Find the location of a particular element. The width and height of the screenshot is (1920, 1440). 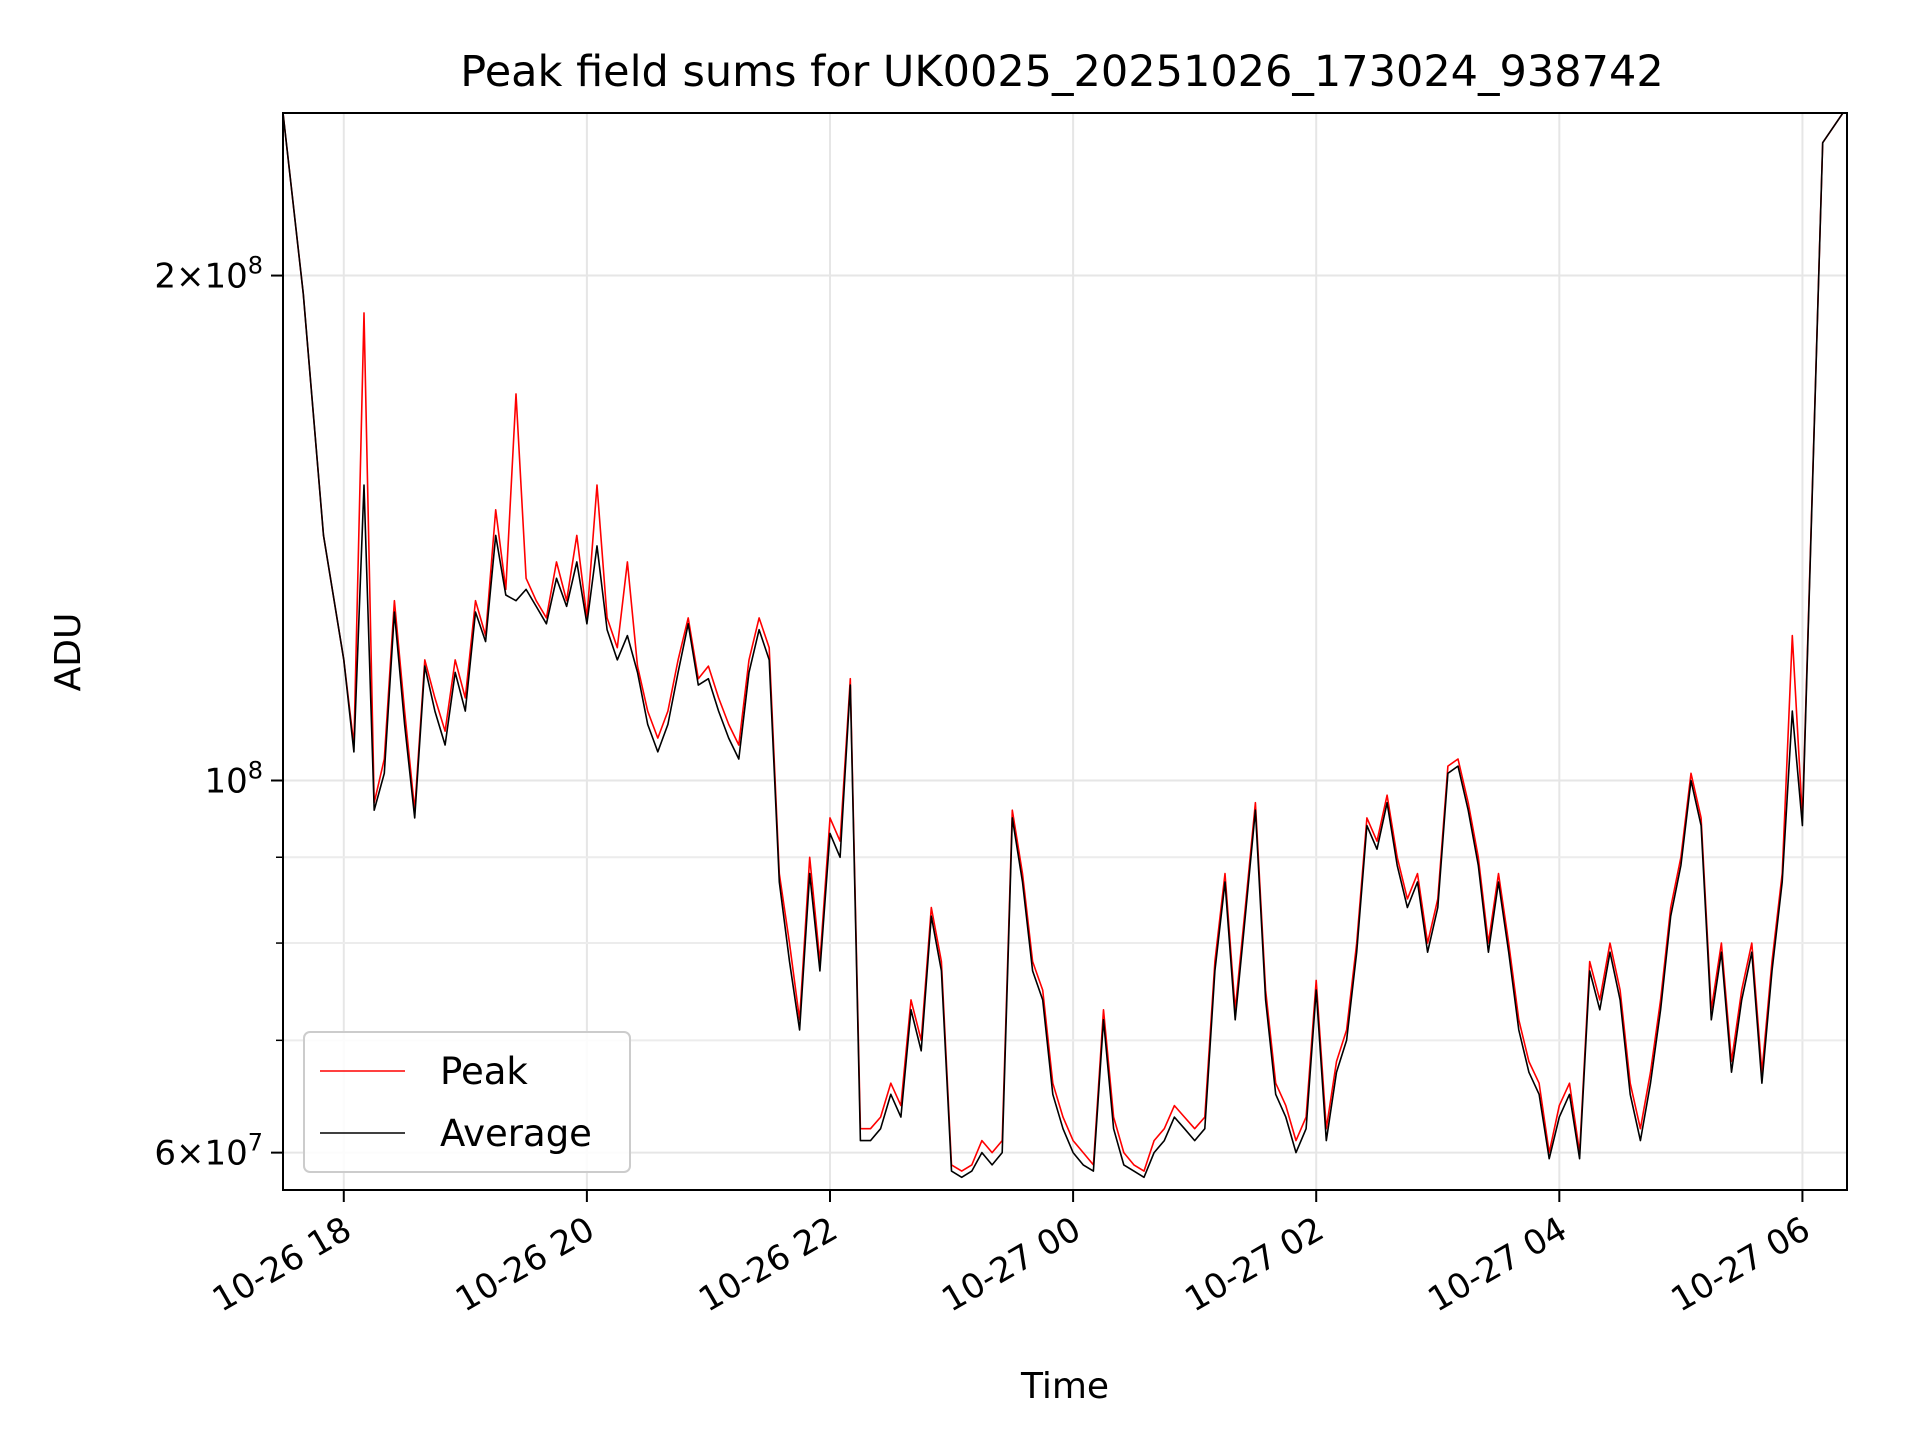

y-tick-label: 2×108 is located at coordinates (208, 274).